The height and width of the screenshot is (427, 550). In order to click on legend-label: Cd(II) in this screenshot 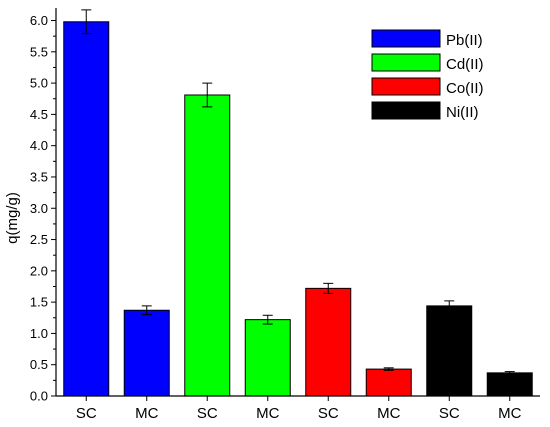, I will do `click(465, 64)`.